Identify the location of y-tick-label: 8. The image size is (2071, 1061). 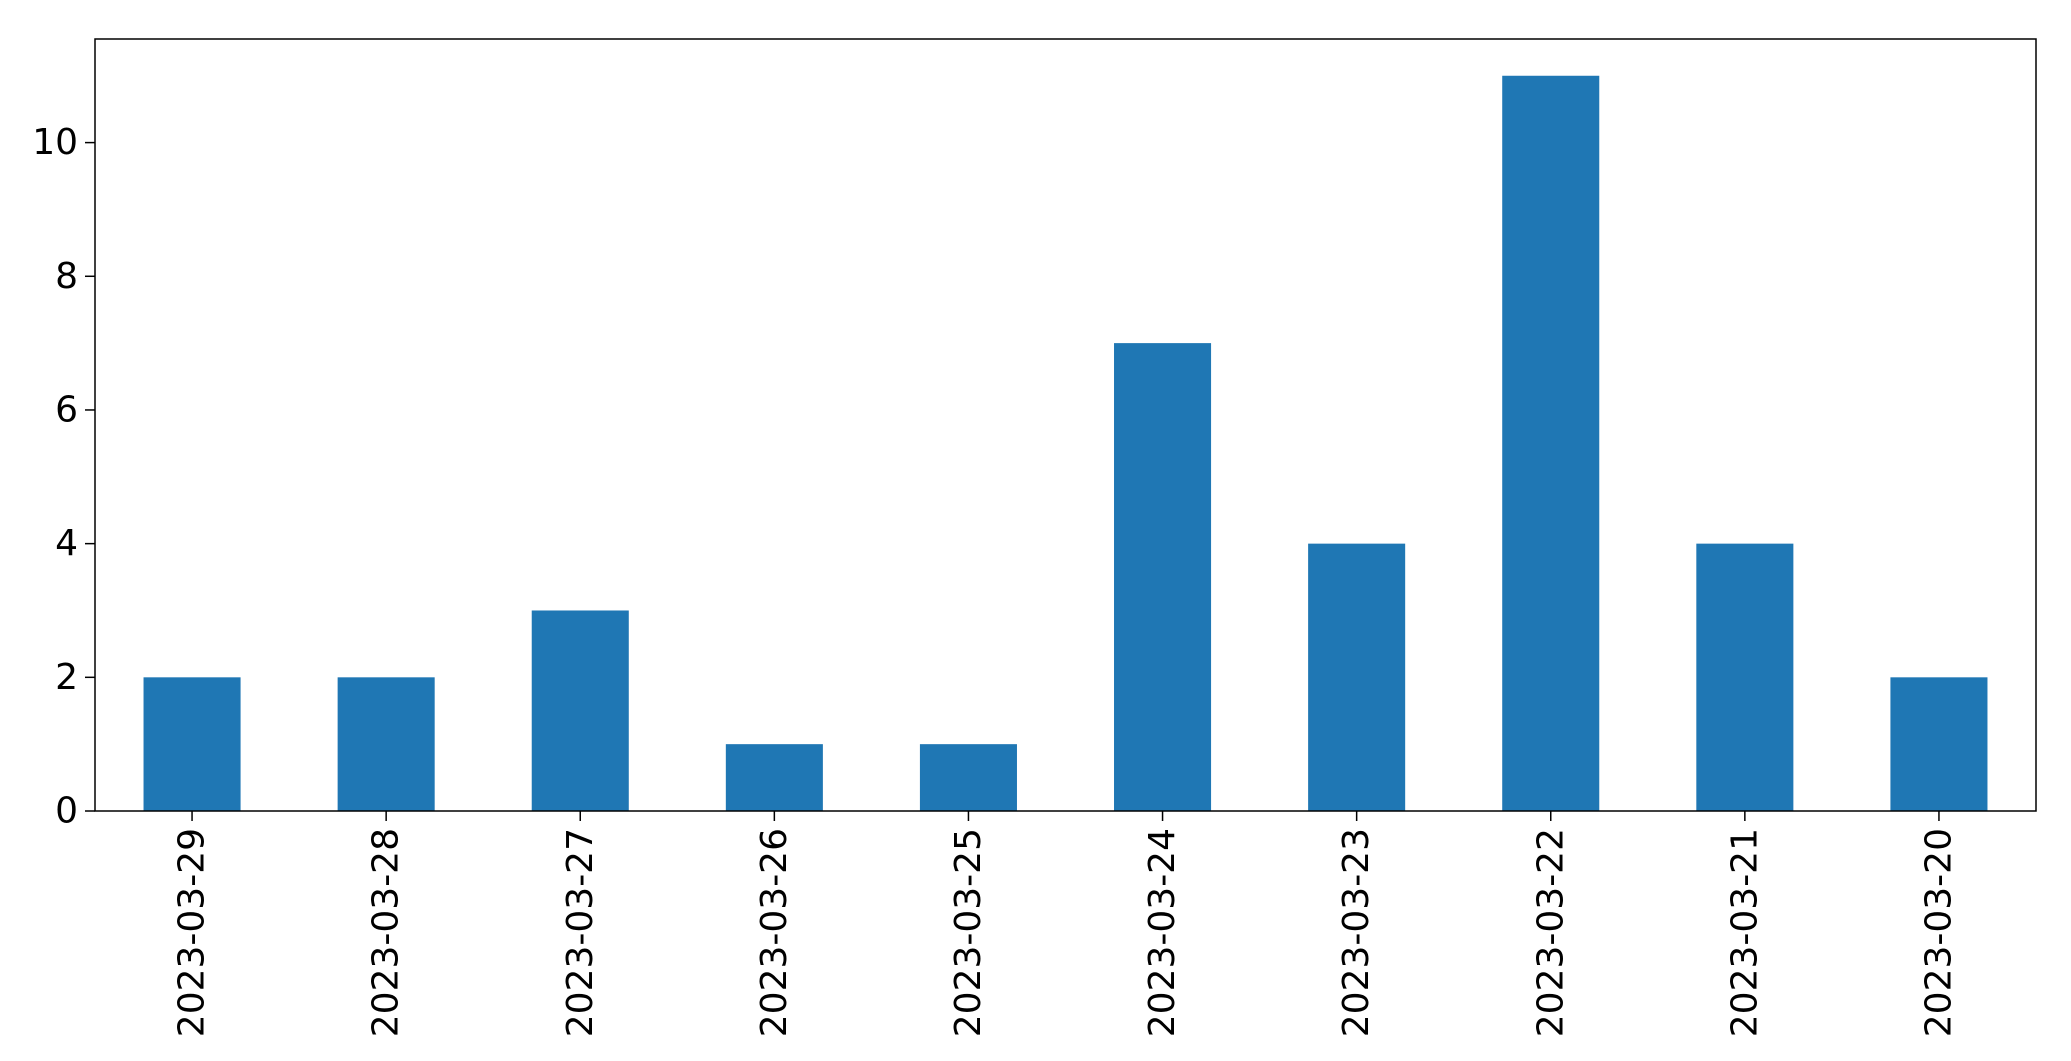
(66, 276).